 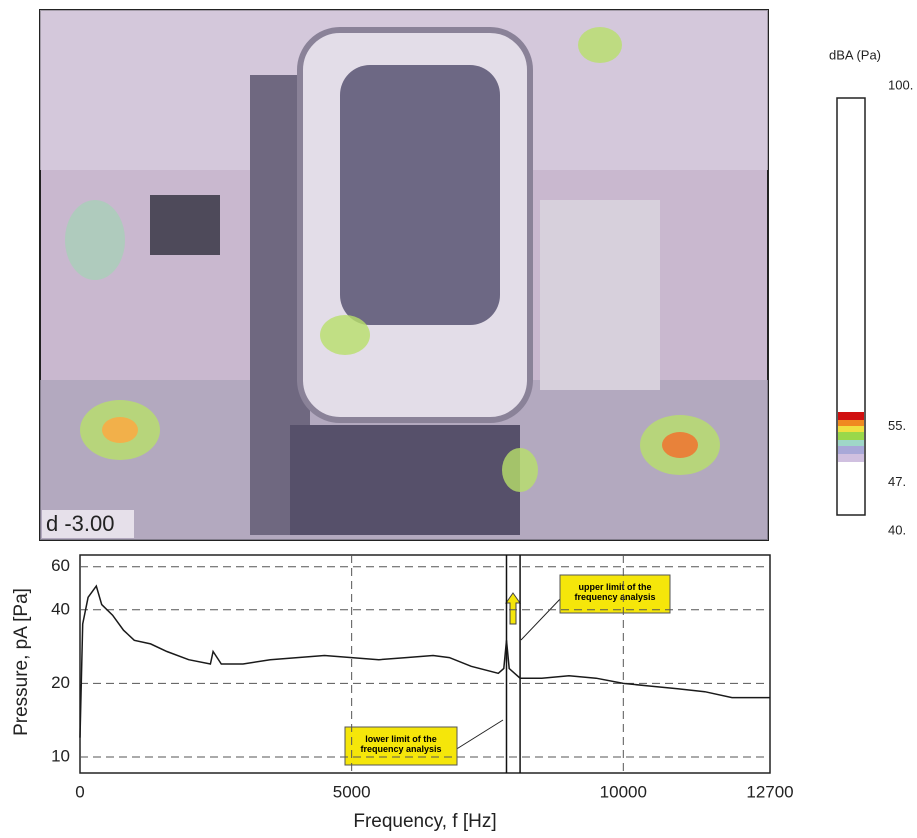 What do you see at coordinates (60, 682) in the screenshot?
I see `y-tick-label: 20` at bounding box center [60, 682].